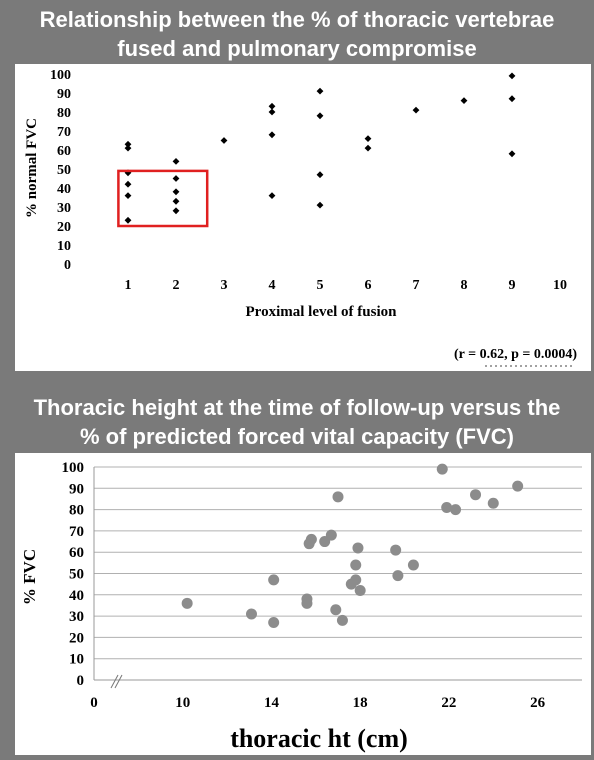 The height and width of the screenshot is (760, 594). What do you see at coordinates (322, 312) in the screenshot?
I see `chart-1-x-axis-label: Proximal level of fusion` at bounding box center [322, 312].